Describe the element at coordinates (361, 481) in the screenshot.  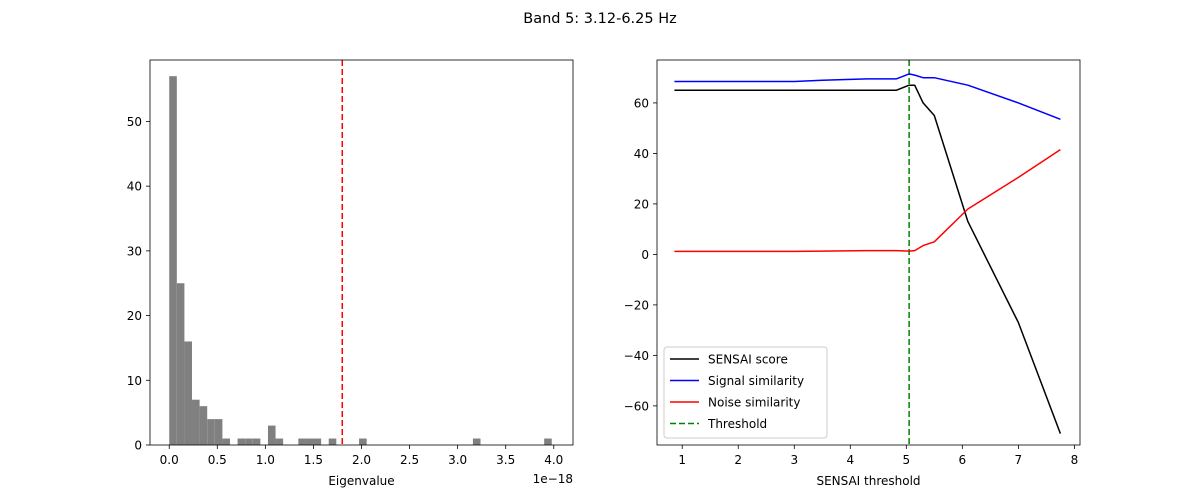
I see `histogram-x-axis-label: Eigenvalue` at that location.